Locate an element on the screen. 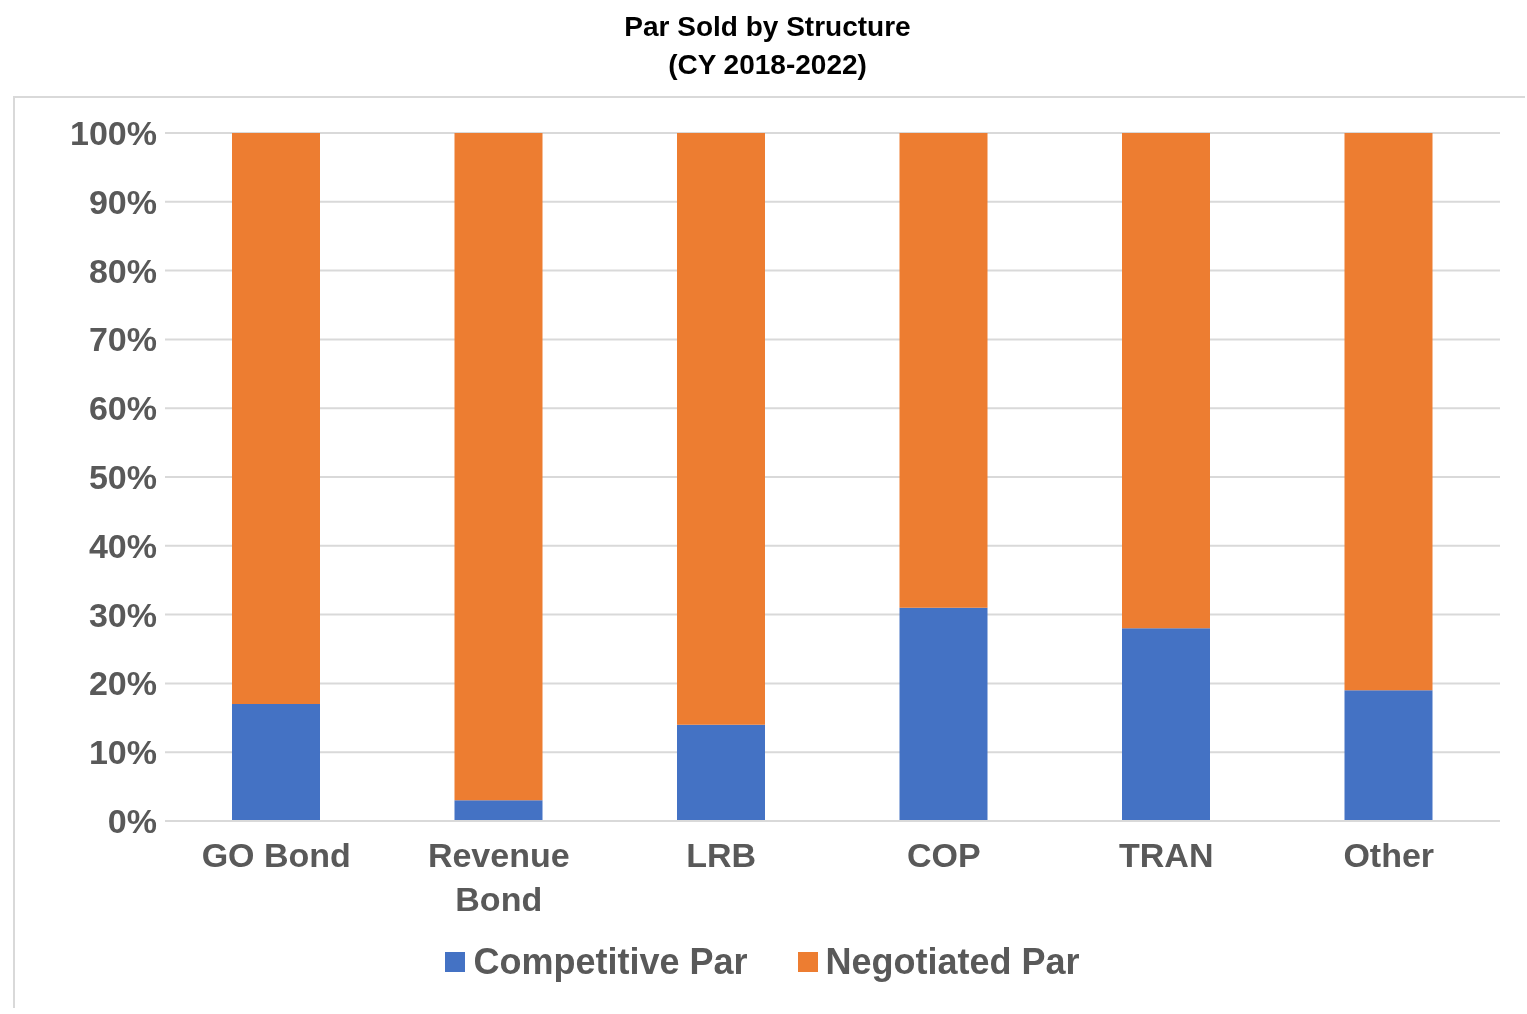  chart-subtitle: (CY 2018-2022) is located at coordinates (767, 65).